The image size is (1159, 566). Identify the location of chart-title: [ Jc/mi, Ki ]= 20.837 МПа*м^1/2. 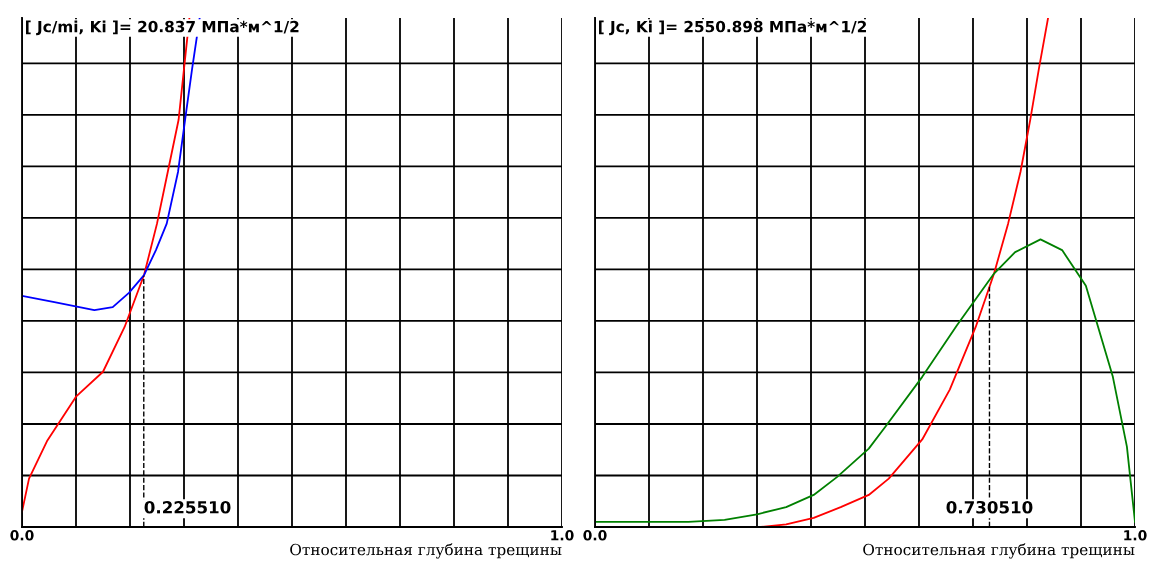
(162, 28).